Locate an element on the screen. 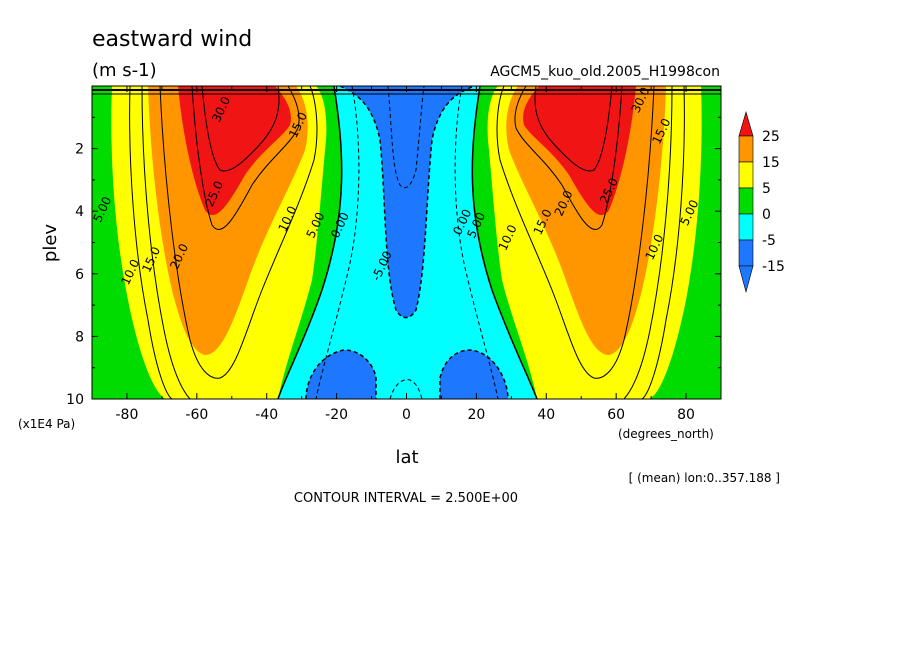  colorbar-label: 5 is located at coordinates (766, 189).